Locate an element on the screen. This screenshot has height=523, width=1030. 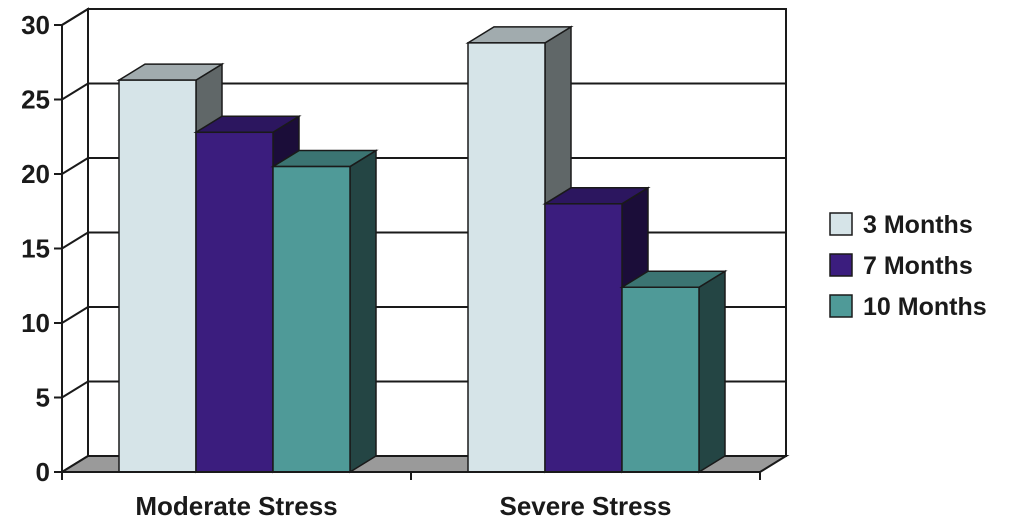
x-axis-categories: Moderate Stress Severe Stress is located at coordinates (403, 506).